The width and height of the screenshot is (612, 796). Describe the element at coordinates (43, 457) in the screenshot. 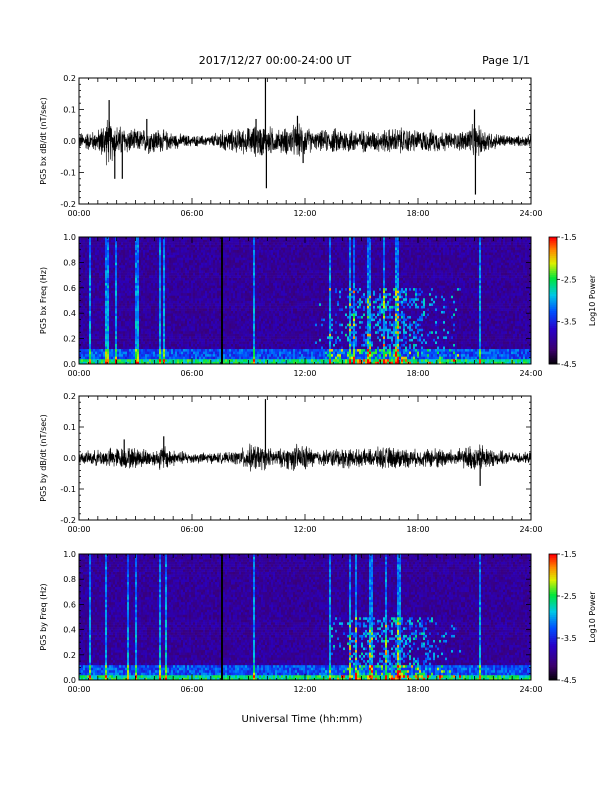

I see `y-axis-label: PG5 by dB/dt (nT/sec)` at that location.